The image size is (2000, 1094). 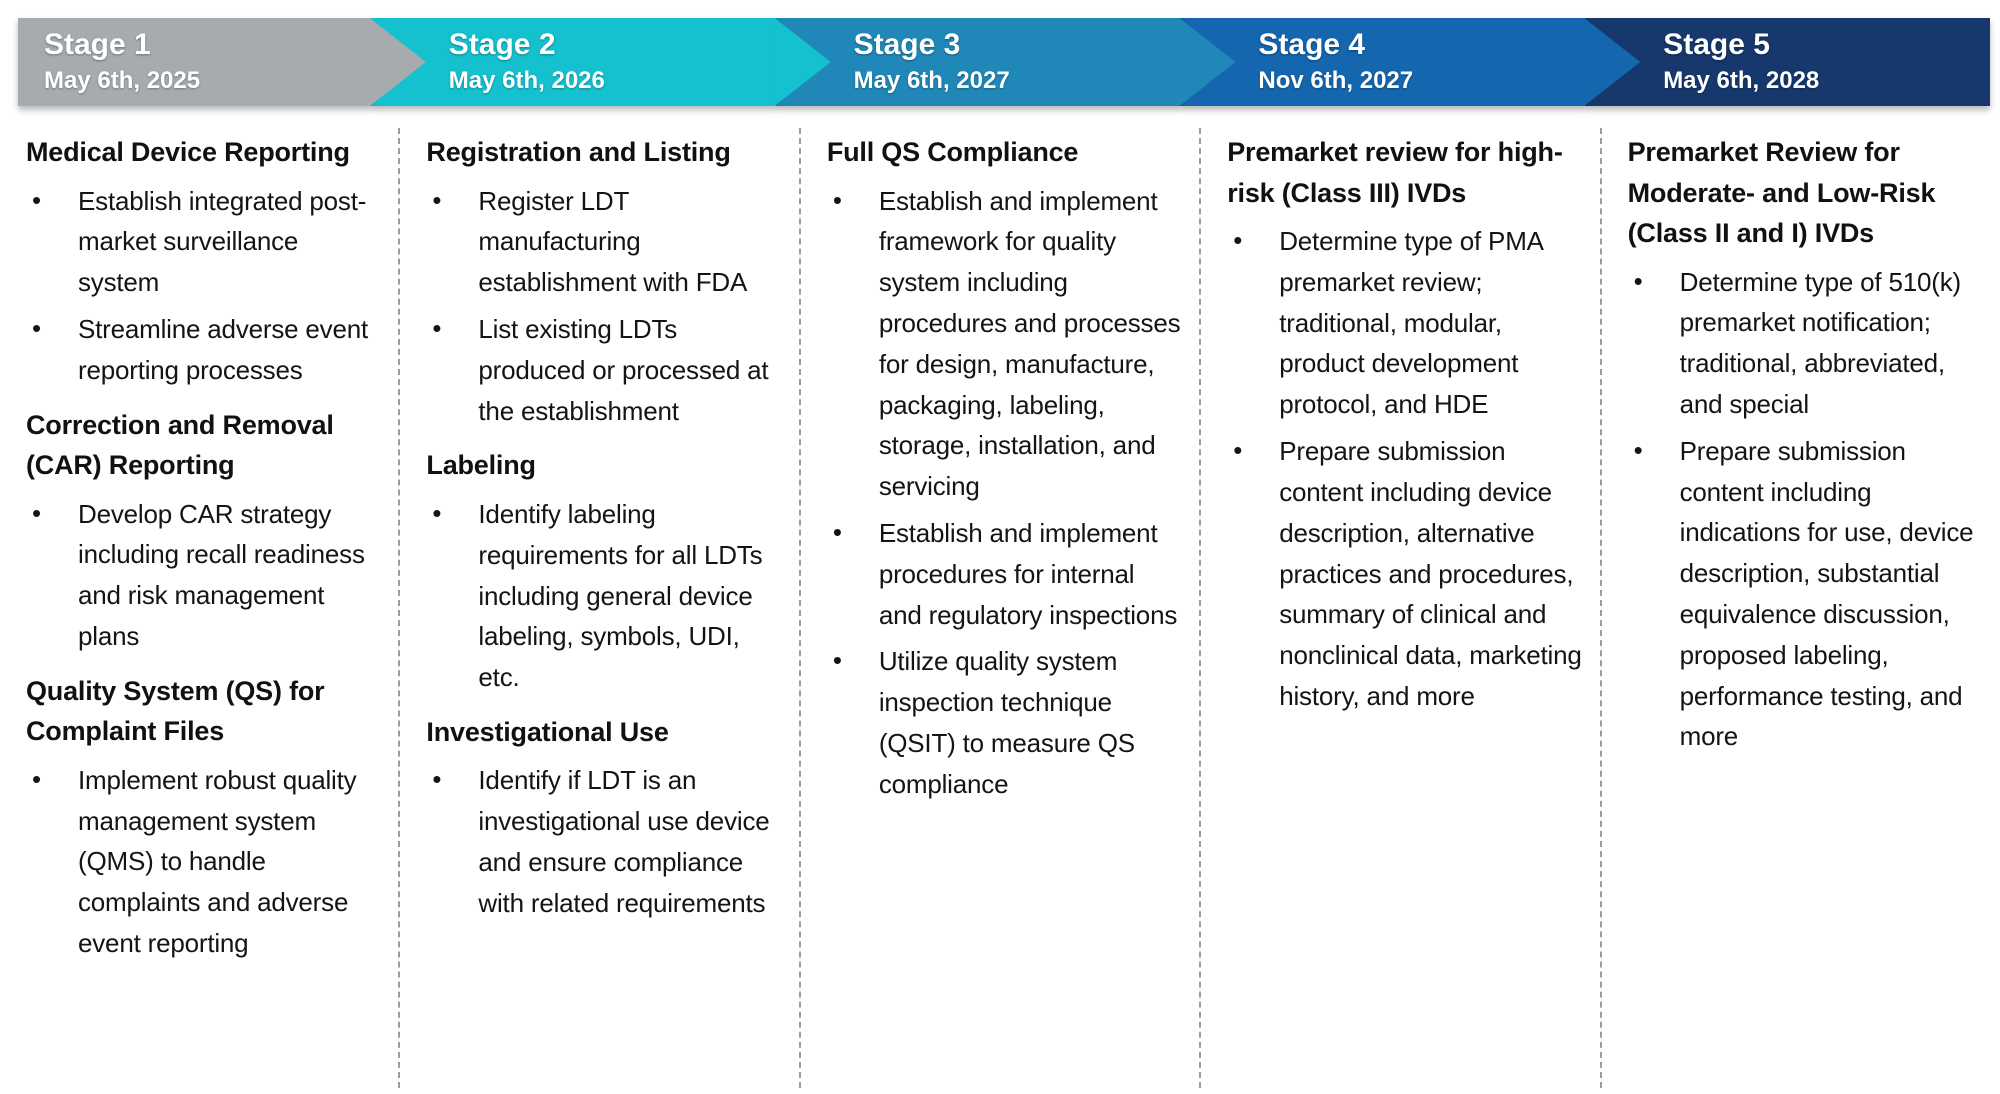 I want to click on stage-banner-segment-4: Stage 4 Nov 6th, 2027, so click(x=1410, y=62).